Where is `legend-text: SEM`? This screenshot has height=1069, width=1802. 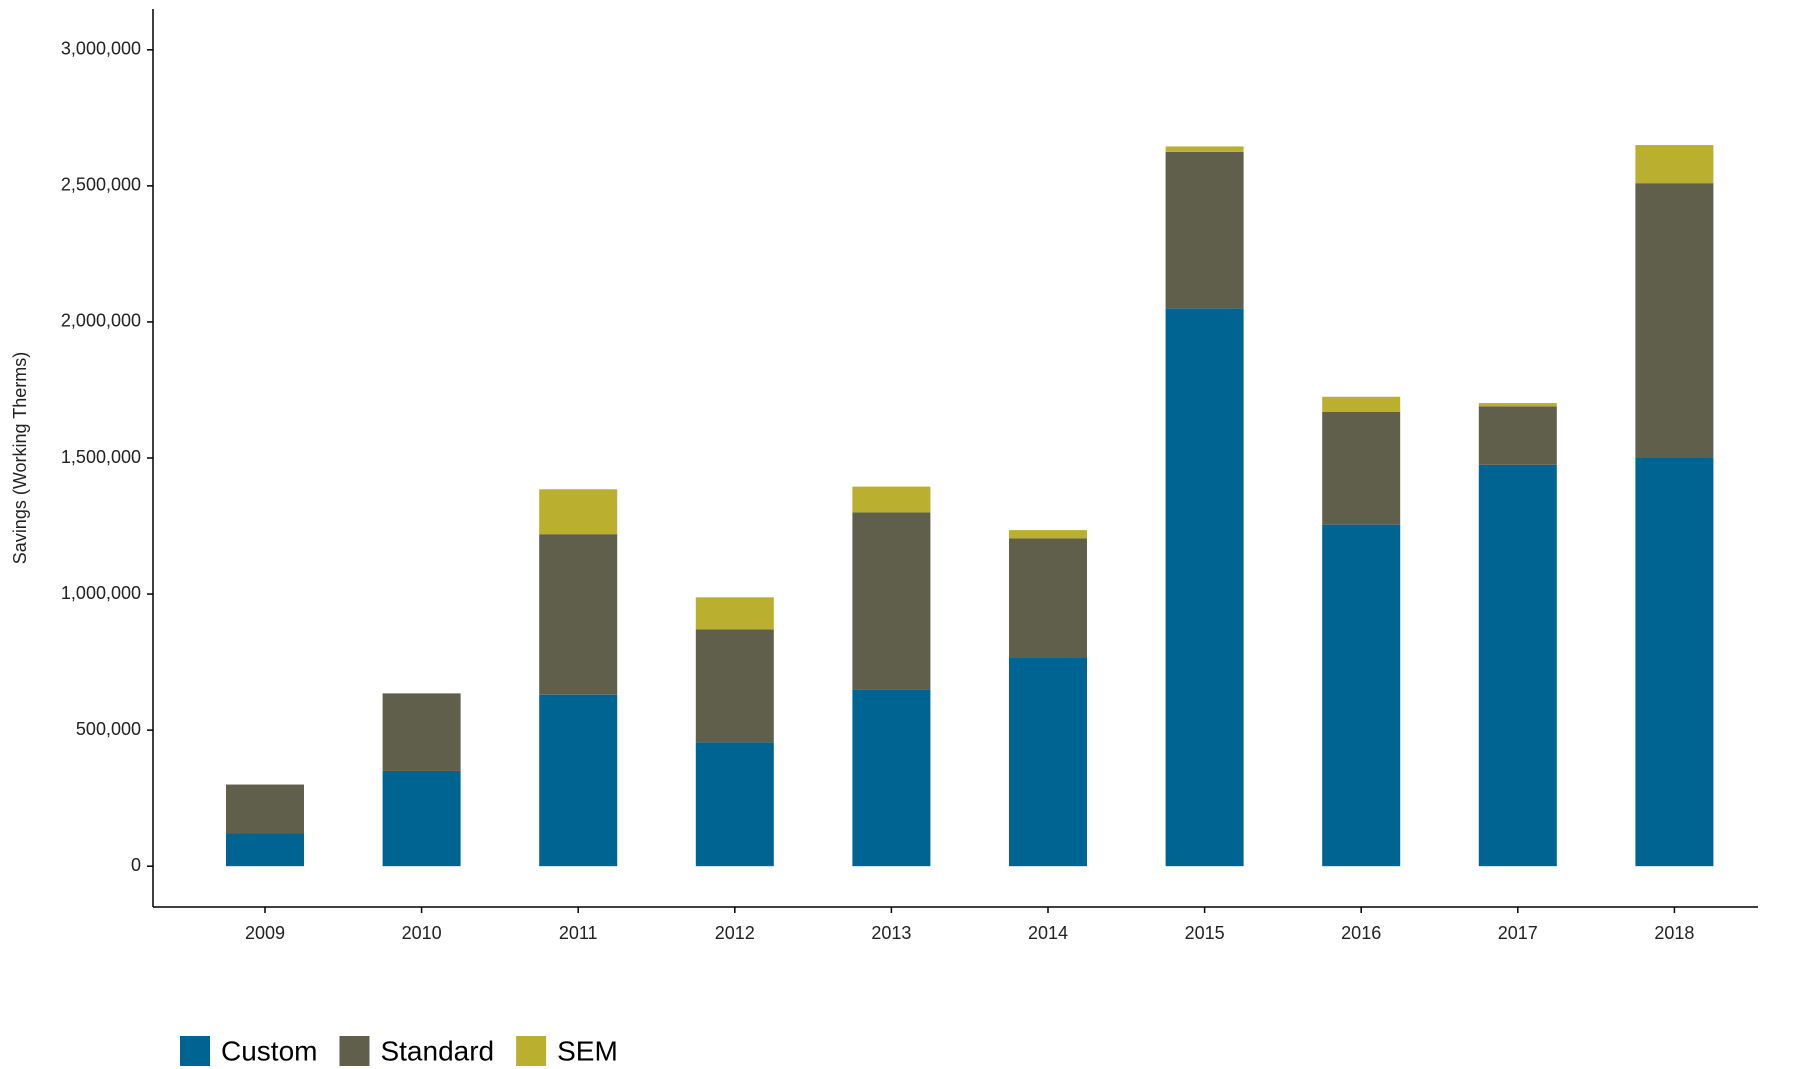 legend-text: SEM is located at coordinates (587, 1050).